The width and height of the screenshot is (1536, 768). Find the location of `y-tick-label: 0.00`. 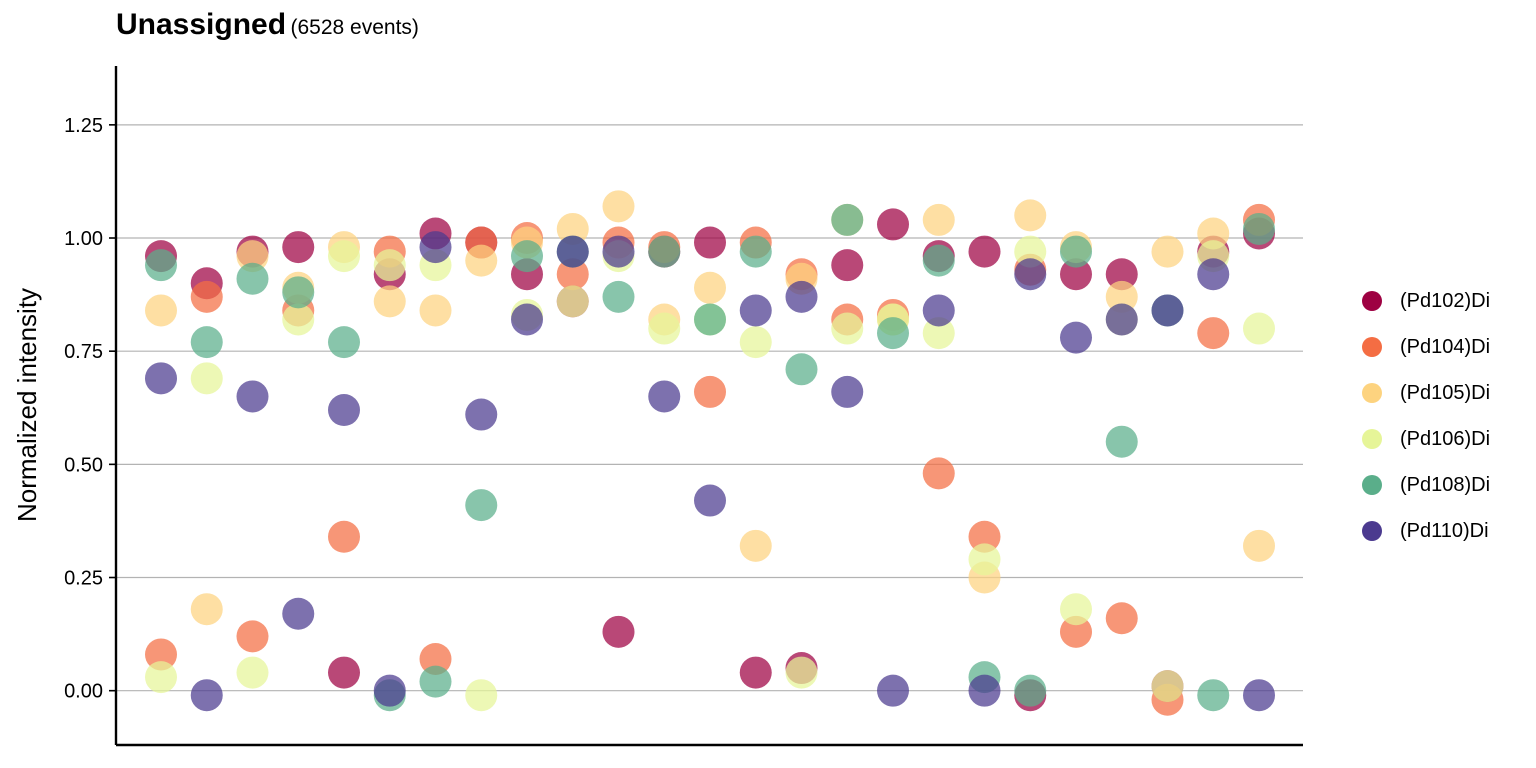

y-tick-label: 0.00 is located at coordinates (83, 692).